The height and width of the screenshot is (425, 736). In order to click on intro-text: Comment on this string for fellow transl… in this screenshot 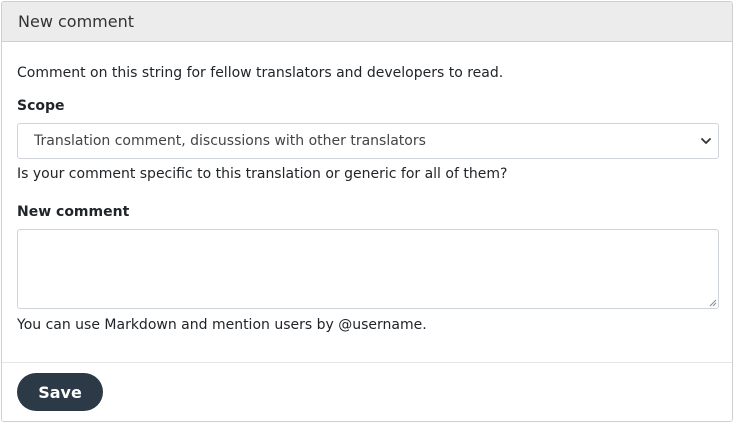, I will do `click(260, 73)`.